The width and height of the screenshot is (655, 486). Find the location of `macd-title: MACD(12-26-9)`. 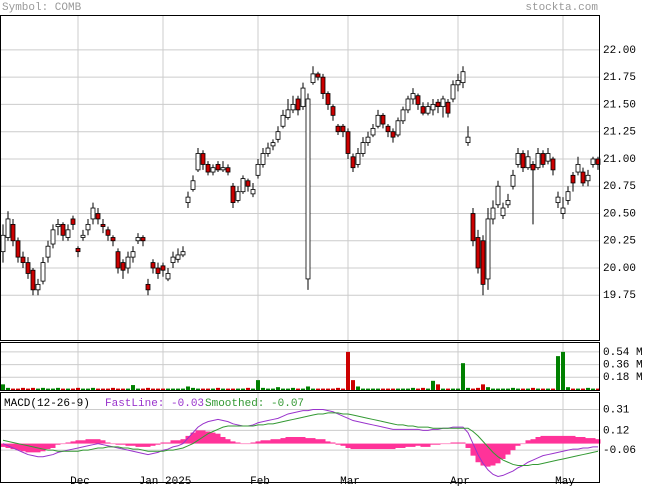

macd-title: MACD(12-26-9) is located at coordinates (47, 404).